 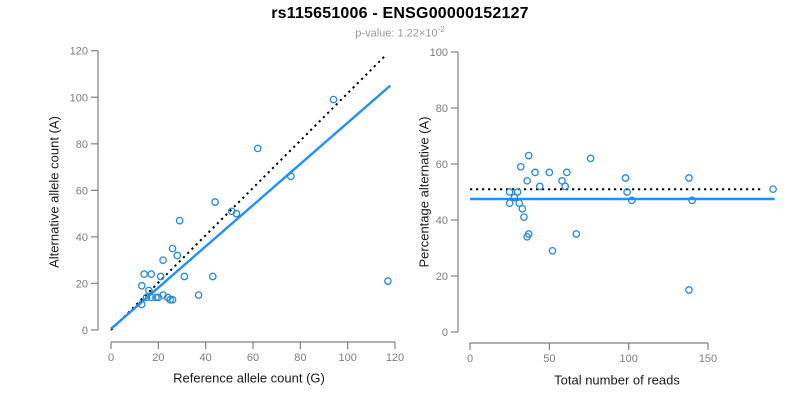 What do you see at coordinates (439, 53) in the screenshot?
I see `right-plot-y-tick-label: 100` at bounding box center [439, 53].